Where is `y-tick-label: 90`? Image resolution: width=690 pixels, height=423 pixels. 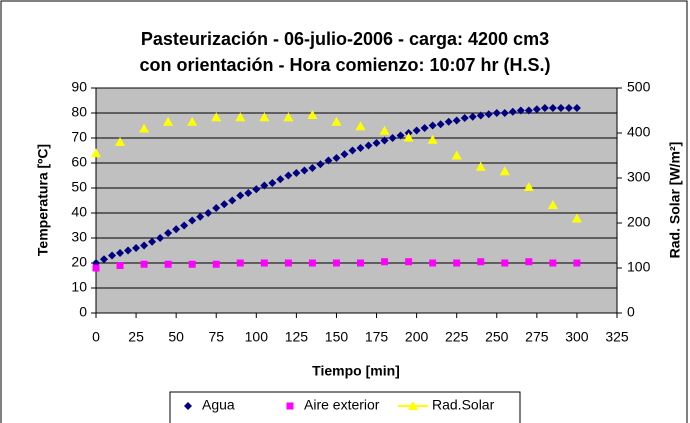
y-tick-label: 90 is located at coordinates (79, 87).